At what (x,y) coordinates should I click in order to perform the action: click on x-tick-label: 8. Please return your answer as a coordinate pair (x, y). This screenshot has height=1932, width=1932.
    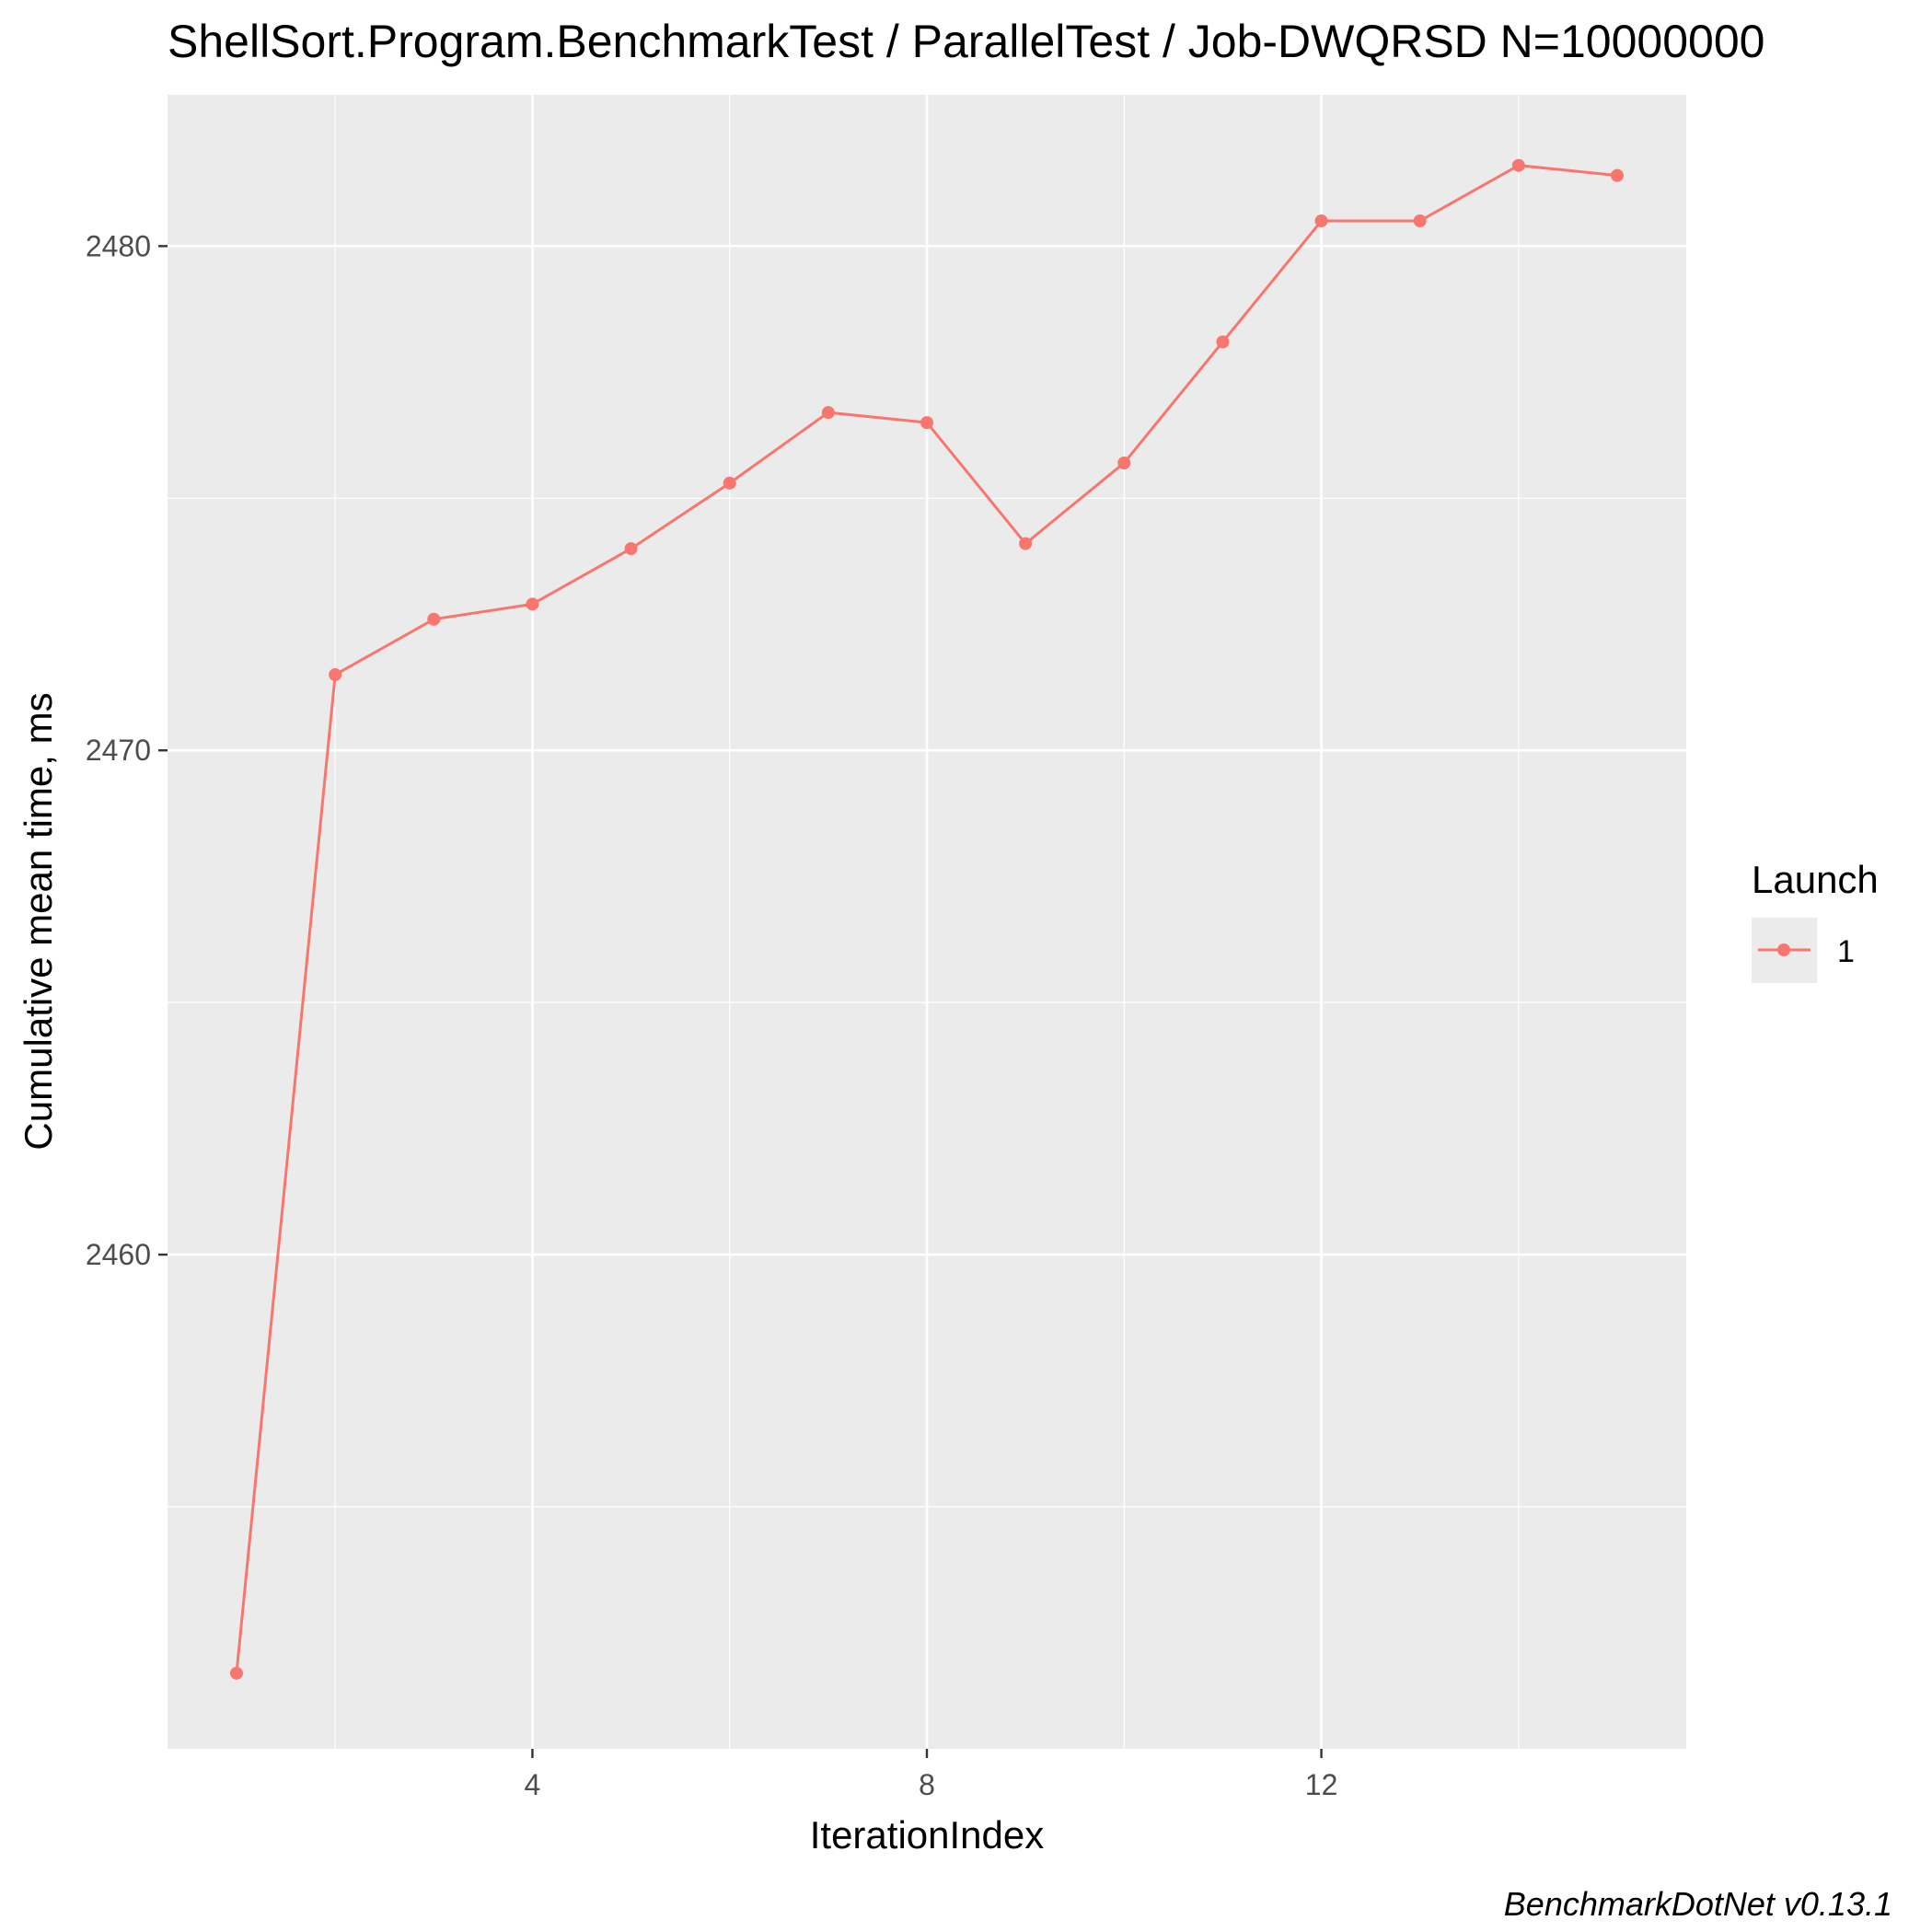
    Looking at the image, I should click on (927, 1785).